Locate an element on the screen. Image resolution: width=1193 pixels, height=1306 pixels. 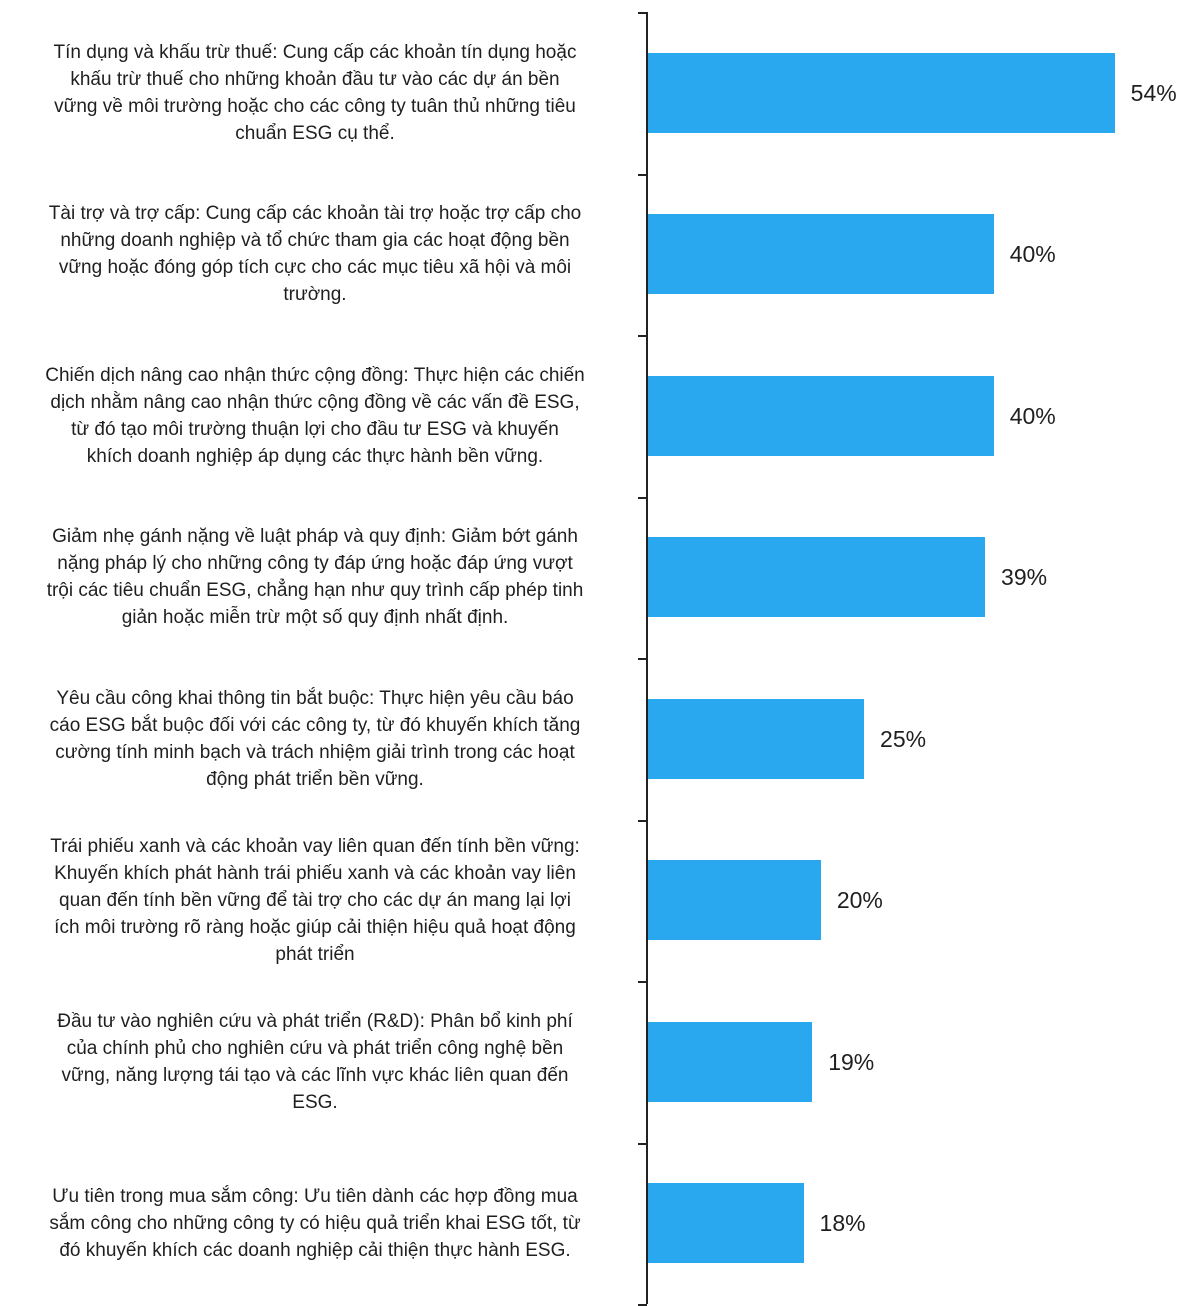
value-label-4: 39% is located at coordinates (1024, 577).